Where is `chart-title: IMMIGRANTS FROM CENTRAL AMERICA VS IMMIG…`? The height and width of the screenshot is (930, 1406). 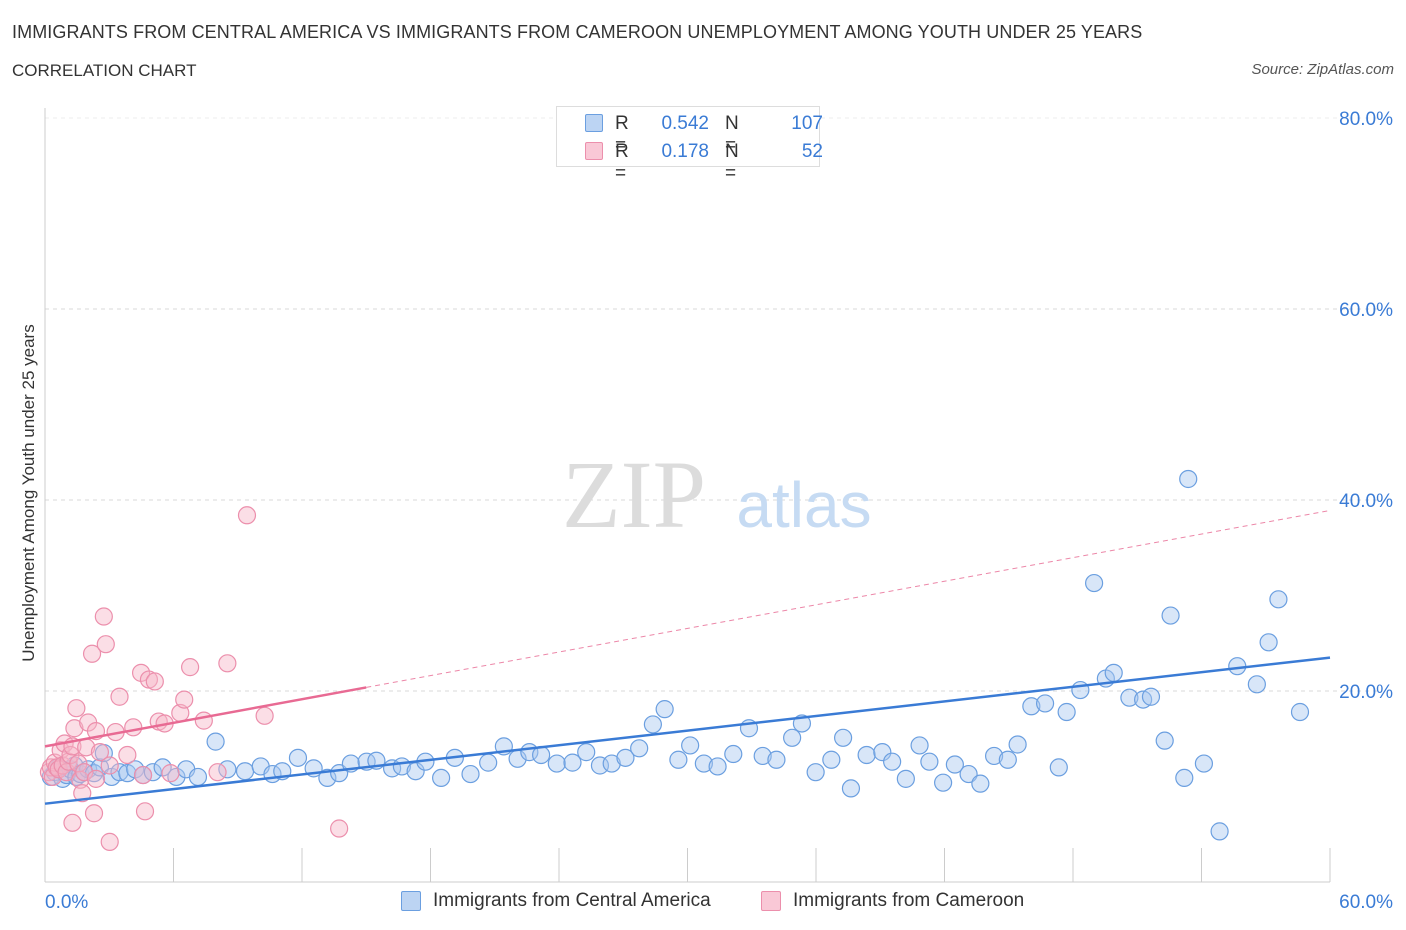 chart-title: IMMIGRANTS FROM CENTRAL AMERICA VS IMMIG… is located at coordinates (577, 32).